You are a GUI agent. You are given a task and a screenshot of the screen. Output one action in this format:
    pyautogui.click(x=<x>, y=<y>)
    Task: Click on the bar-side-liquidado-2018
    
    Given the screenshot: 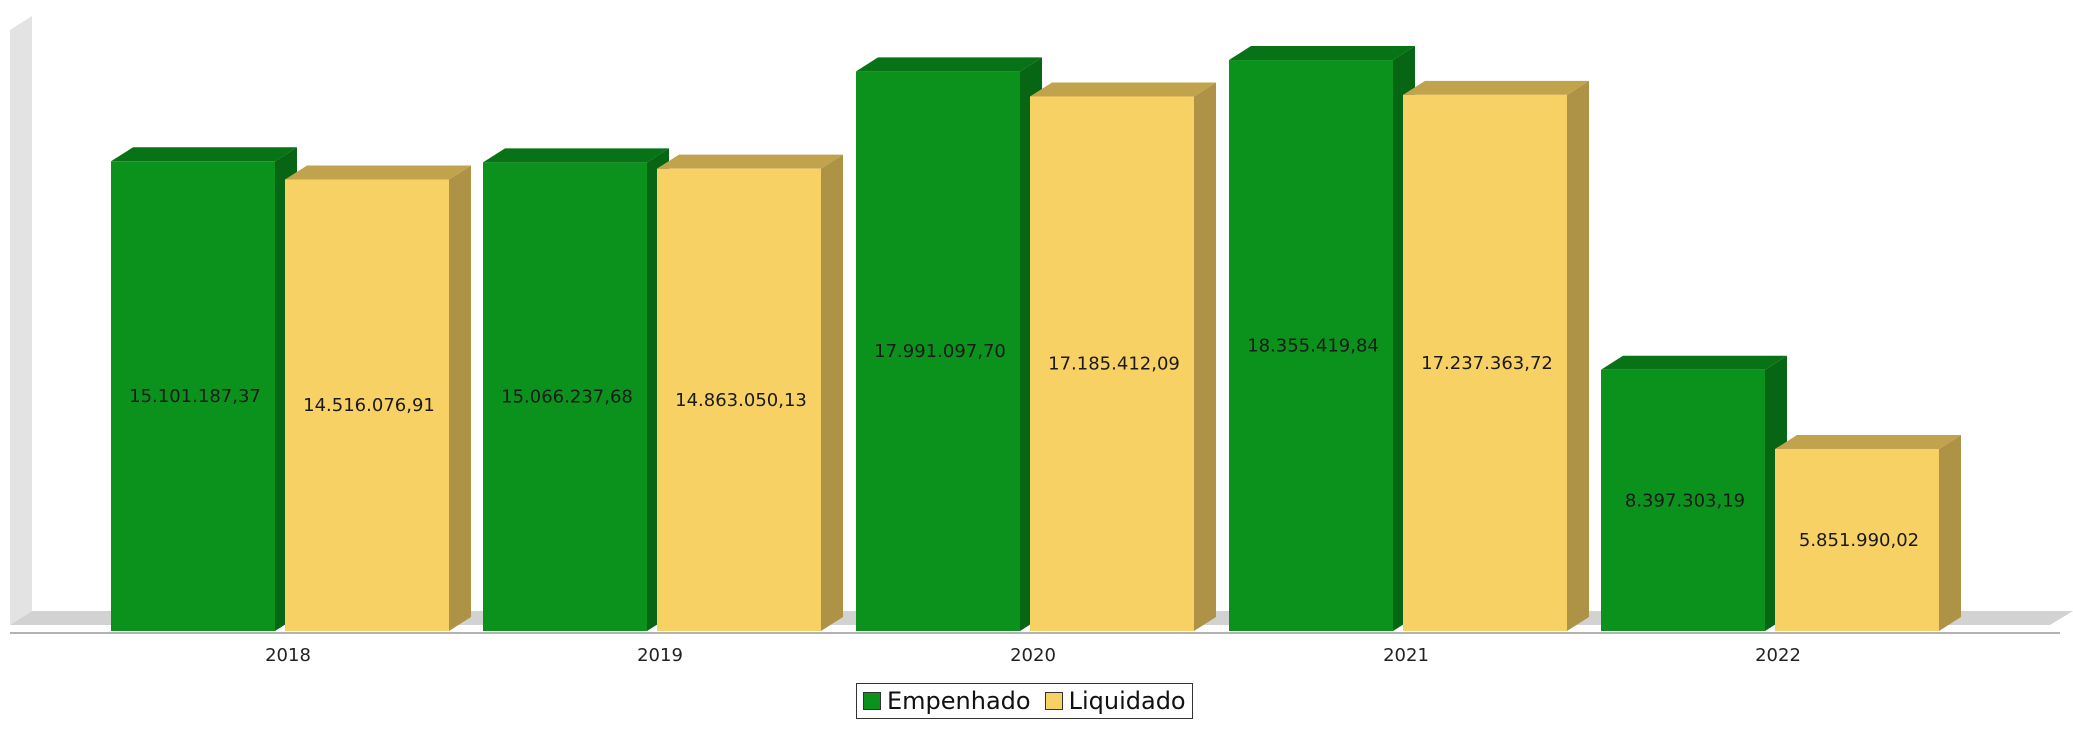 What is the action you would take?
    pyautogui.click(x=460, y=398)
    